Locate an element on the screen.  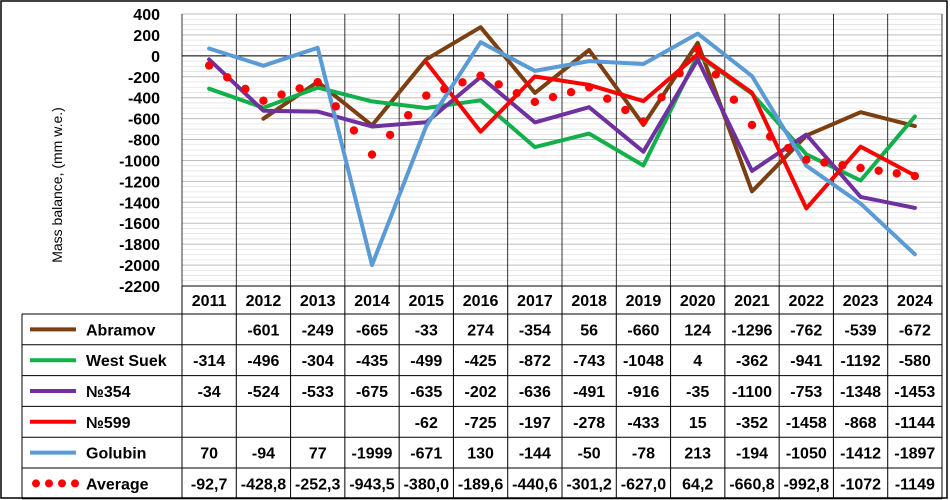
table-cell-value: -496 is located at coordinates (263, 361).